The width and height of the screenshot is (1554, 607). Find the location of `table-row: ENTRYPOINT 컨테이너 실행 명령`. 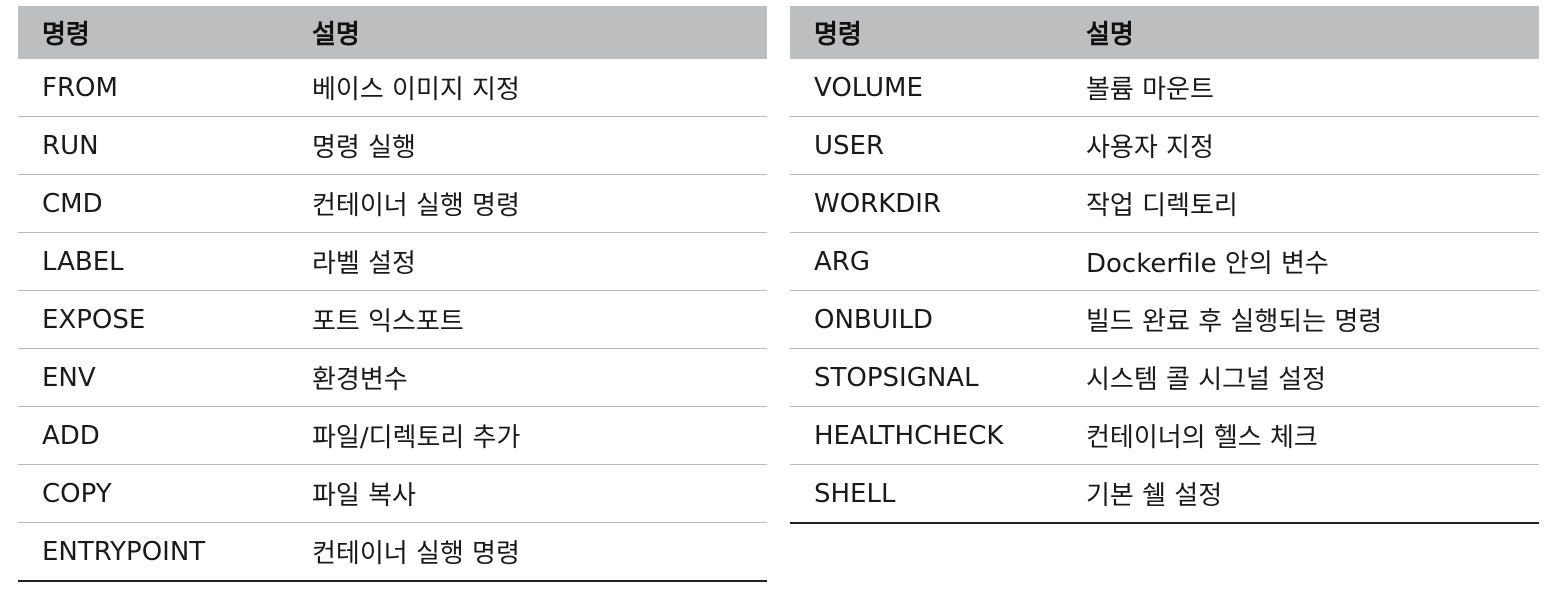

table-row: ENTRYPOINT 컨테이너 실행 명령 is located at coordinates (392, 552).